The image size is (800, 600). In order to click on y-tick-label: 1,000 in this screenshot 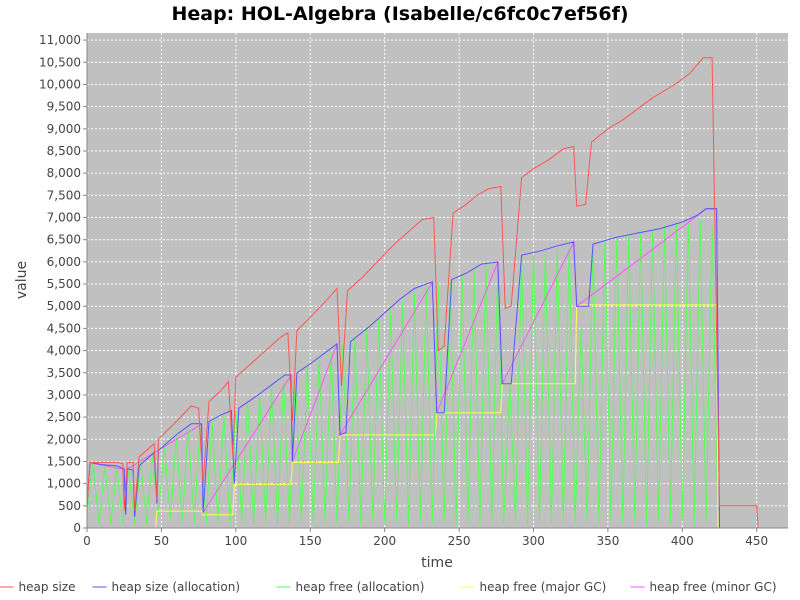, I will do `click(64, 484)`.